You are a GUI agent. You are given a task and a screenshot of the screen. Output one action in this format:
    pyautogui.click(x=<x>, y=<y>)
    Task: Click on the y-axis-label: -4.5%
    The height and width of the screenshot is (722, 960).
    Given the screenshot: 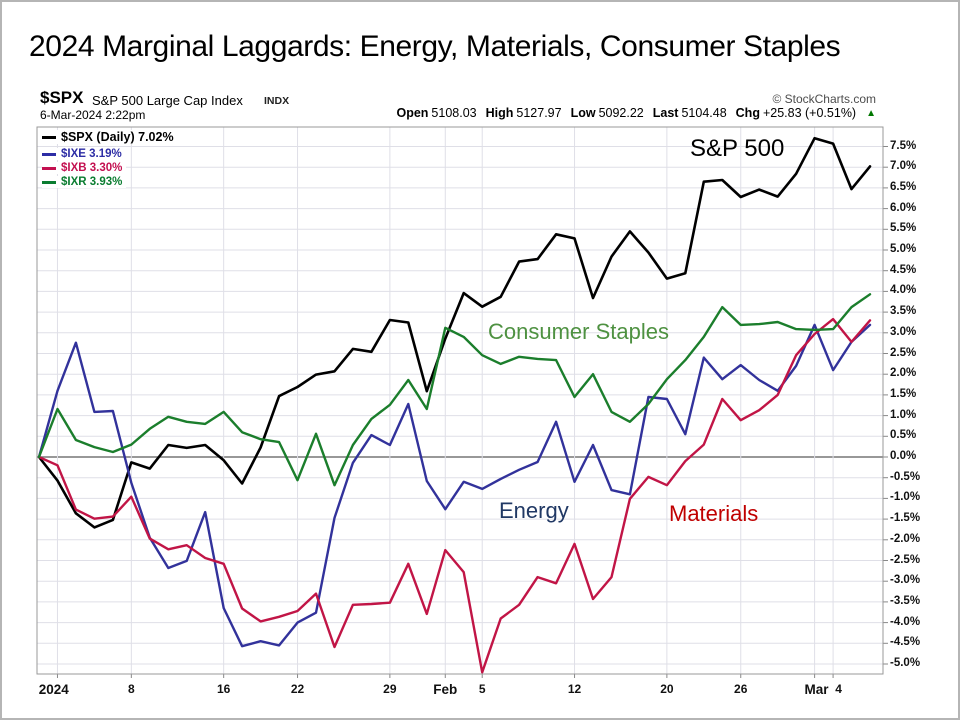 What is the action you would take?
    pyautogui.click(x=905, y=642)
    